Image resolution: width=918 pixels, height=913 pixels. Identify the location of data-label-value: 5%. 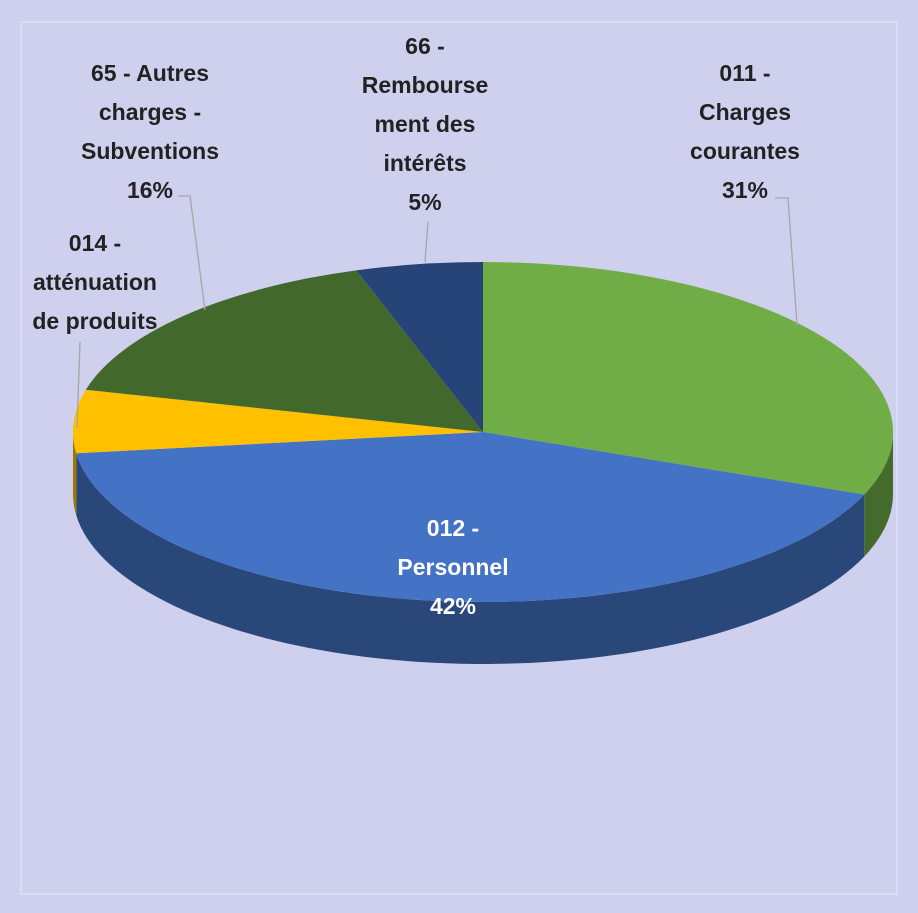
(424, 202).